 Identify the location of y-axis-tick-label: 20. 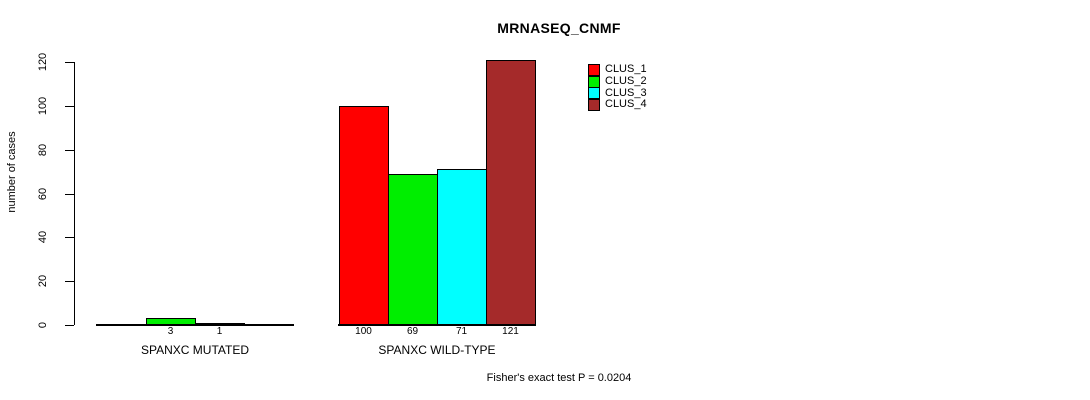
(43, 281).